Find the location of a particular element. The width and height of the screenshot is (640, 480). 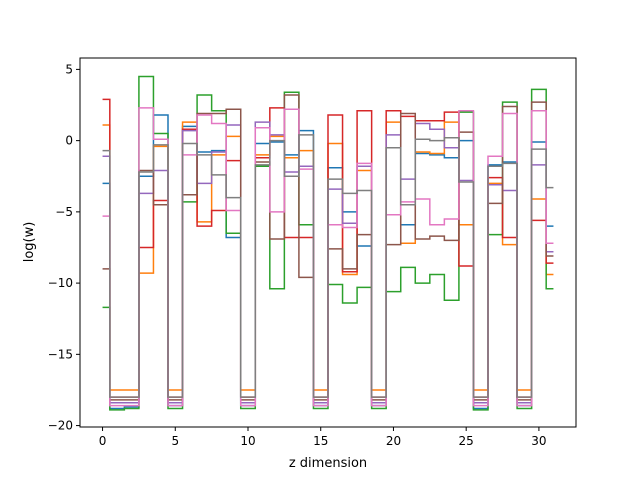

x-tick-label: 15 is located at coordinates (320, 441).